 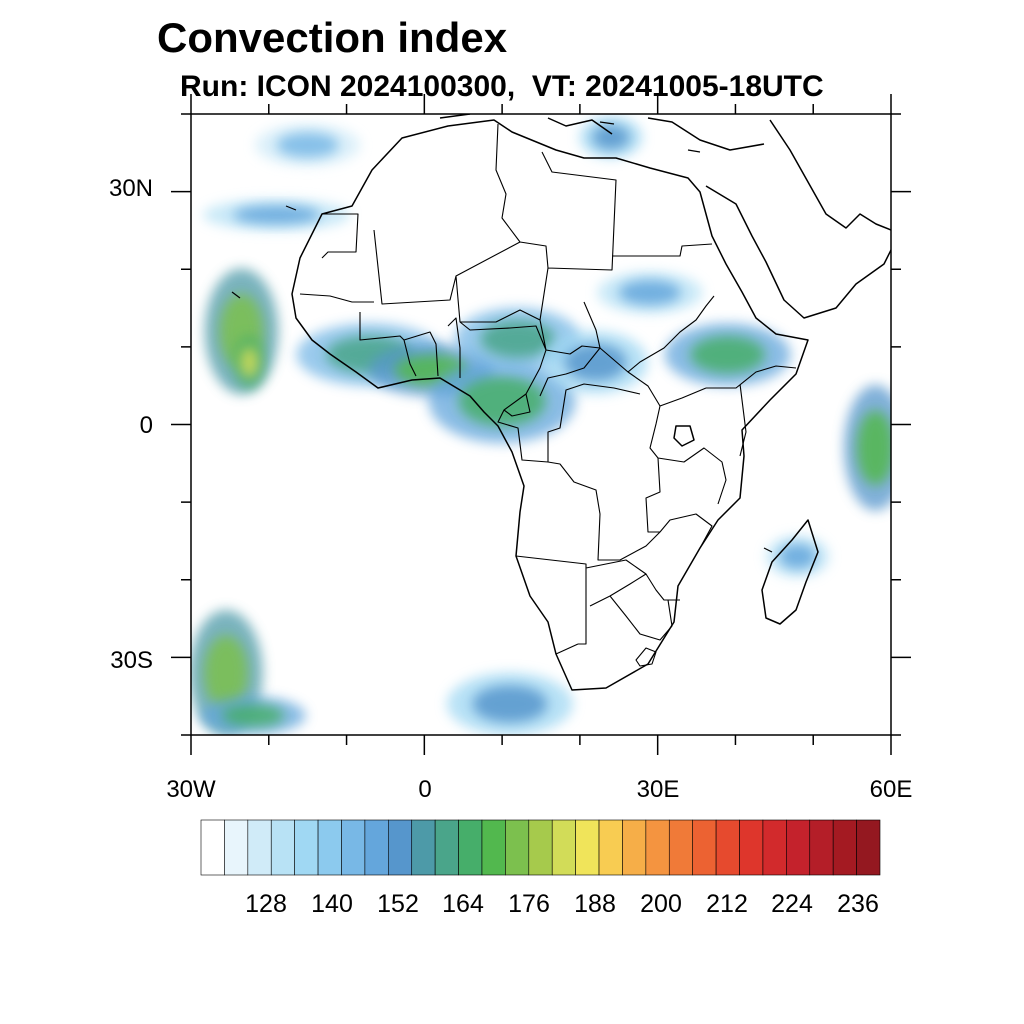 What do you see at coordinates (131, 660) in the screenshot?
I see `lat-label-30s: 30S` at bounding box center [131, 660].